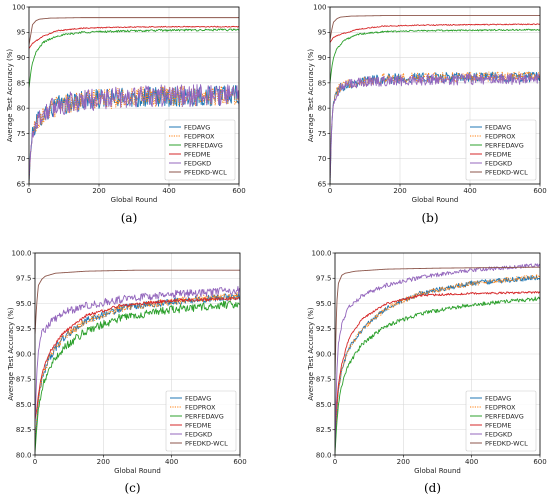 Image resolution: width=550 pixels, height=504 pixels. Describe the element at coordinates (24, 354) in the screenshot. I see `y-tick-label: 90.0` at that location.